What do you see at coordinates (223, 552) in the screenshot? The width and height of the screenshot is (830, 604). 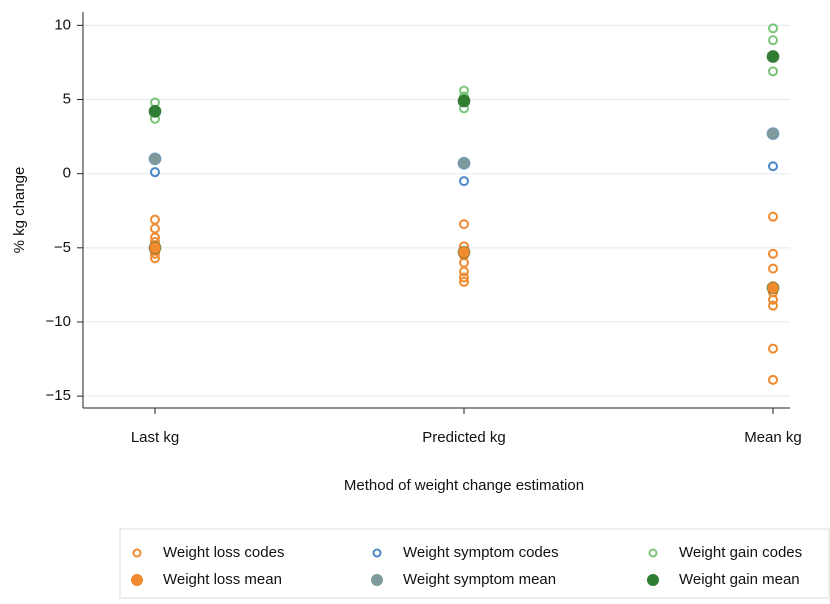 I see `legend-label: Weight loss codes` at bounding box center [223, 552].